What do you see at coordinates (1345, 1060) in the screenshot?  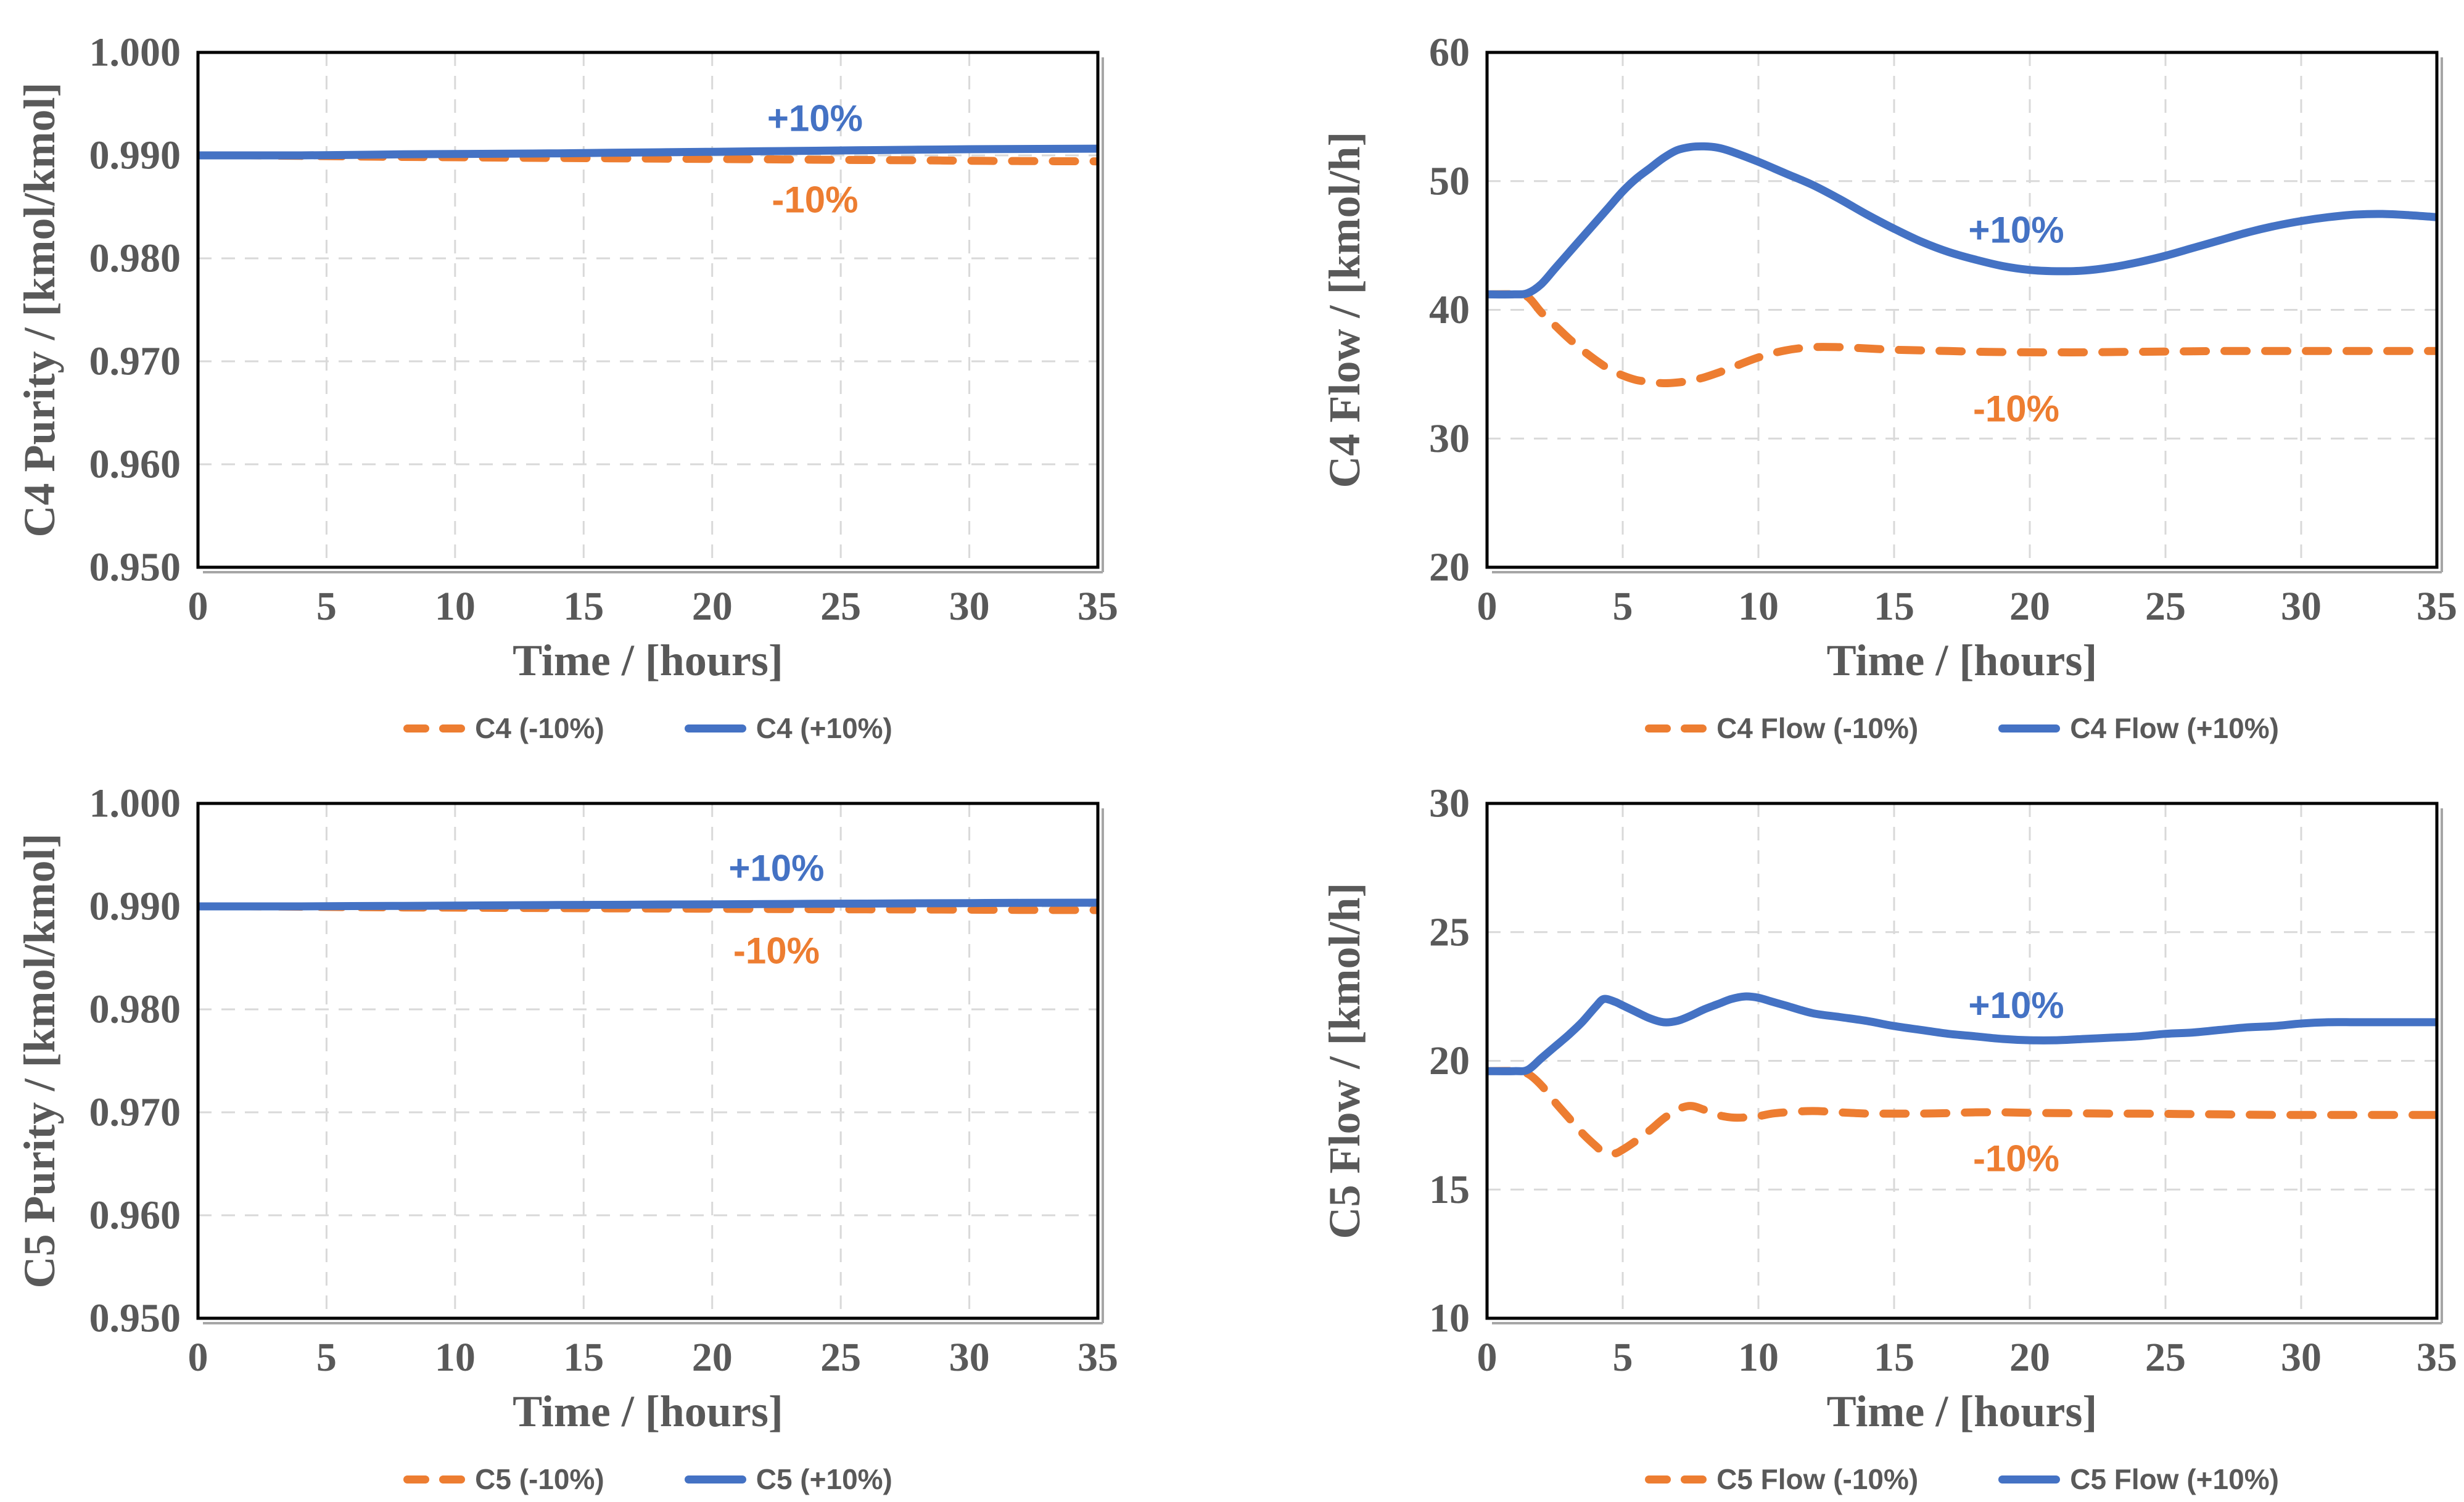 I see `y-axis-title: C5 Flow / [kmol/h]` at bounding box center [1345, 1060].